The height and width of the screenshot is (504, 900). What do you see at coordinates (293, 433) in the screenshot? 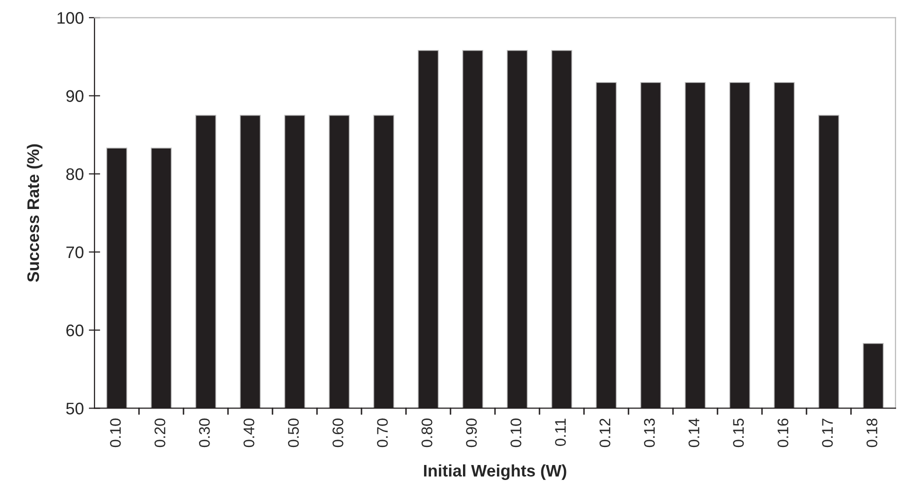
I see `x-tick-label: 0.50` at bounding box center [293, 433].